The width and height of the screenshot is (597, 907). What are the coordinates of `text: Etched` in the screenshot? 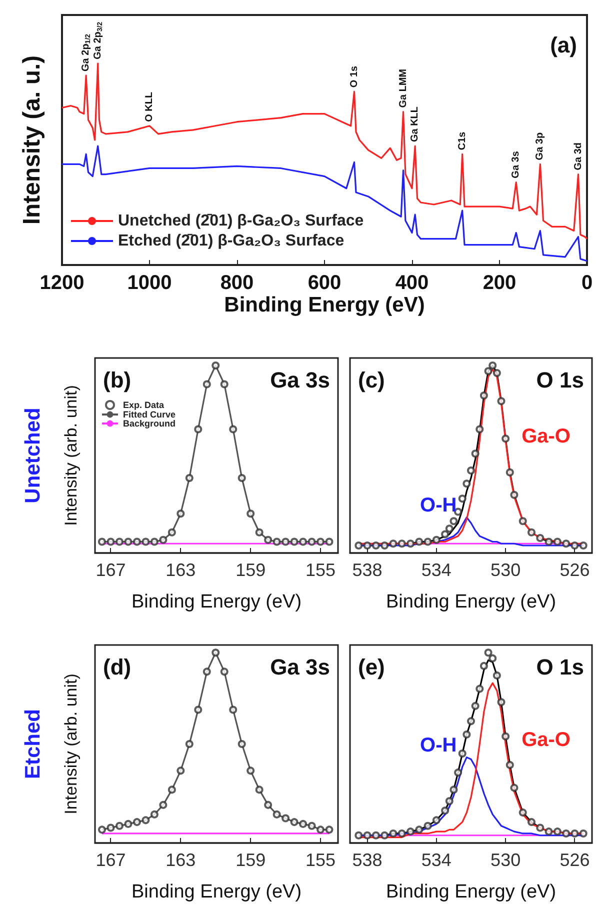 It's located at (33, 744).